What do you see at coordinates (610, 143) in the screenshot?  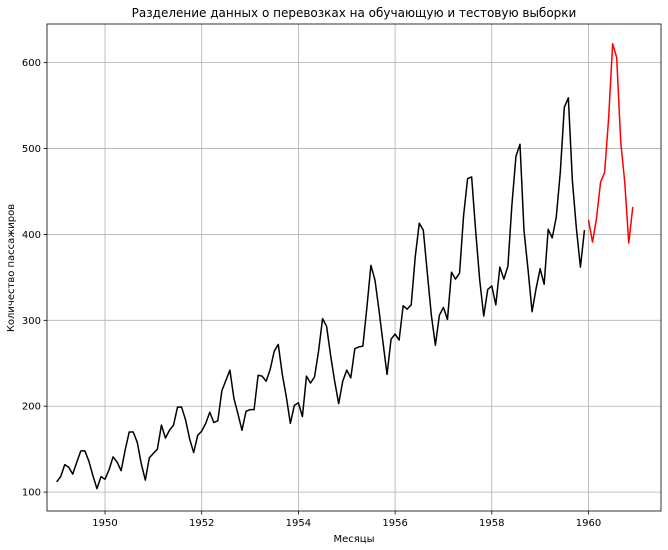 I see `test-series-line` at bounding box center [610, 143].